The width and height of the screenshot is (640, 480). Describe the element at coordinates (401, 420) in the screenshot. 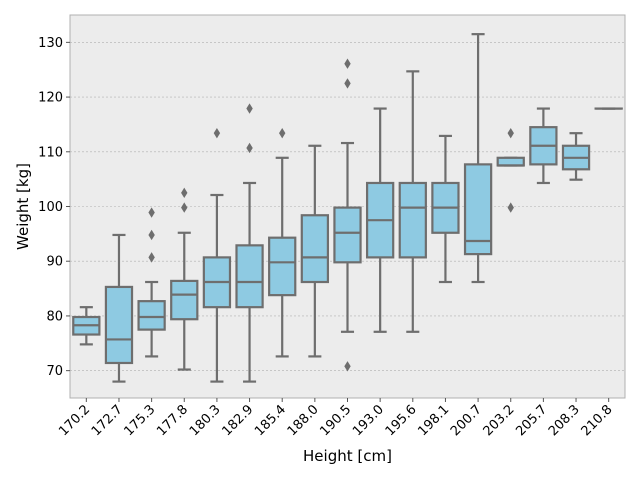

I see `x-tick-label: 195.6` at that location.